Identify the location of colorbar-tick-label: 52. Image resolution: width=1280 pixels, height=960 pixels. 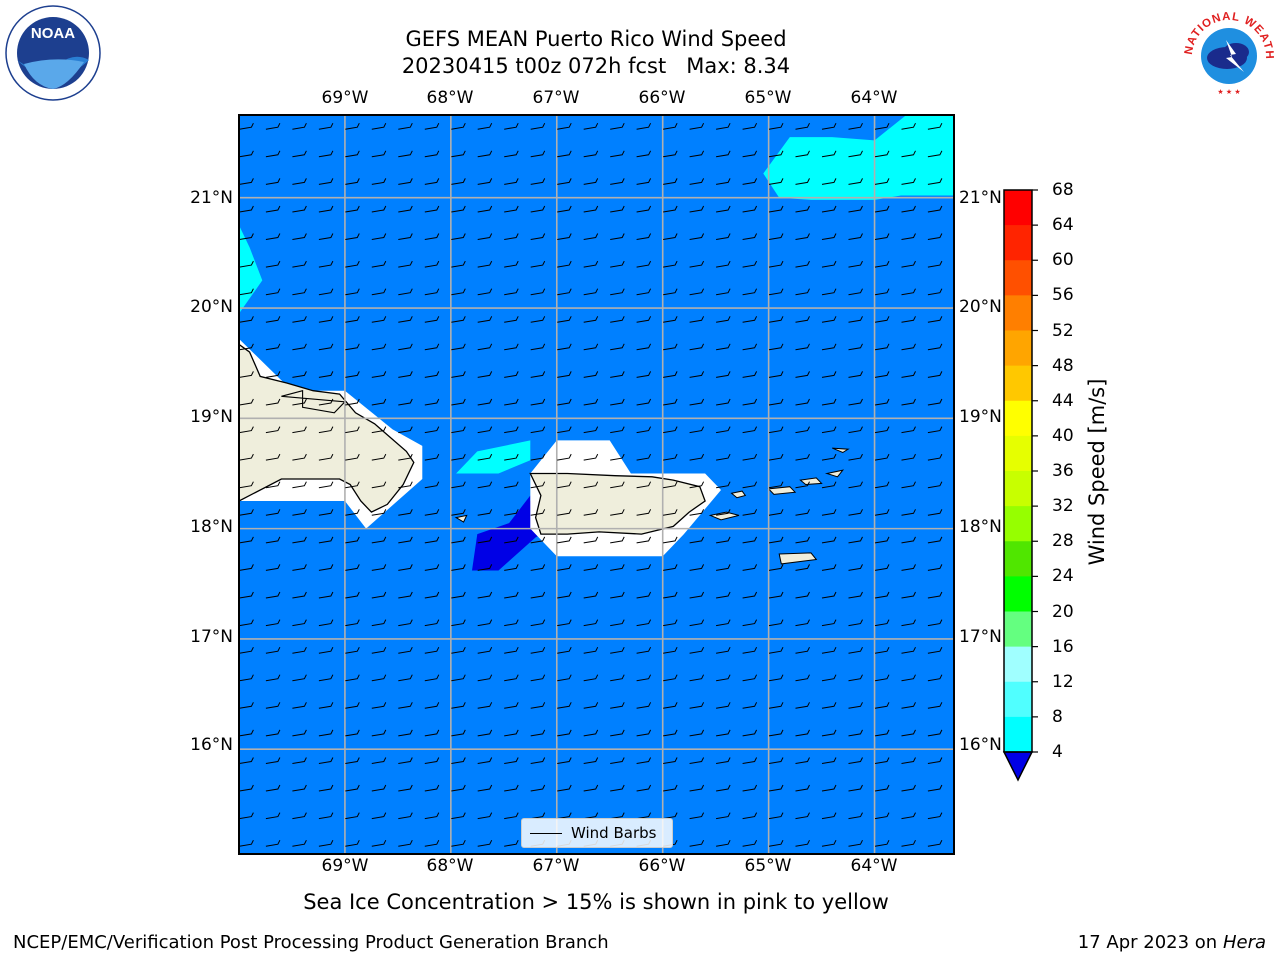
(1063, 330).